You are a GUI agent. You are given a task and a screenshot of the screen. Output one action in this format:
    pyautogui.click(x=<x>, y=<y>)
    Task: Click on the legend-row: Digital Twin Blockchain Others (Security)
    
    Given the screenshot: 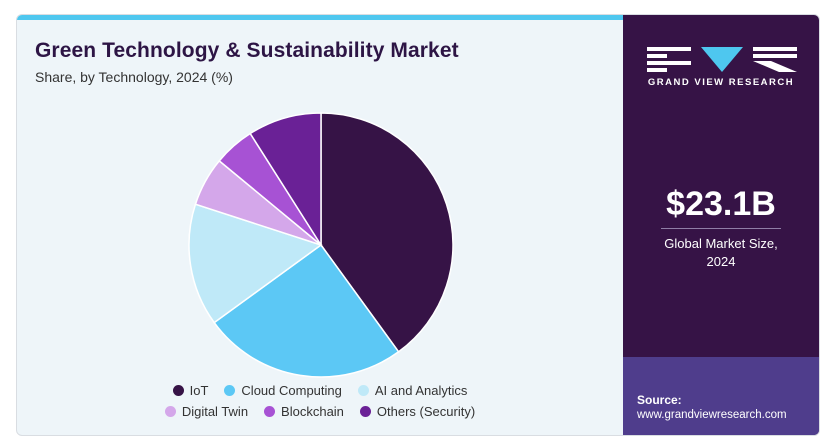 What is the action you would take?
    pyautogui.click(x=320, y=411)
    